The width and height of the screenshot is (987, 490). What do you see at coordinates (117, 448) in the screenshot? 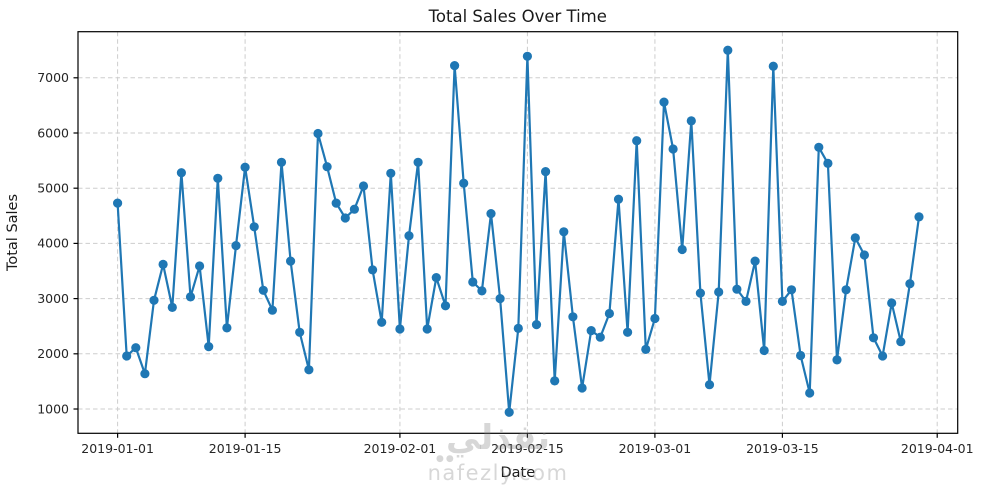
I see `x-tick-label: 2019-01-01` at bounding box center [117, 448].